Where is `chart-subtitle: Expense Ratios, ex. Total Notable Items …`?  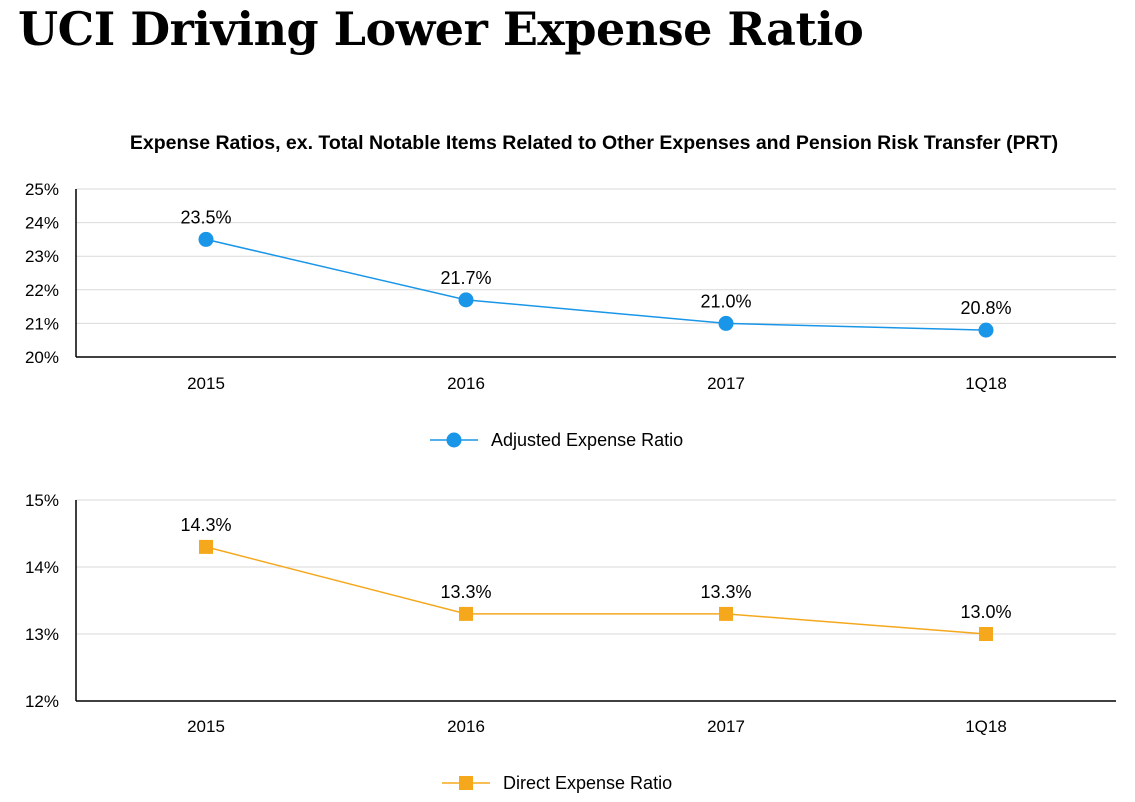
chart-subtitle: Expense Ratios, ex. Total Notable Items … is located at coordinates (594, 143).